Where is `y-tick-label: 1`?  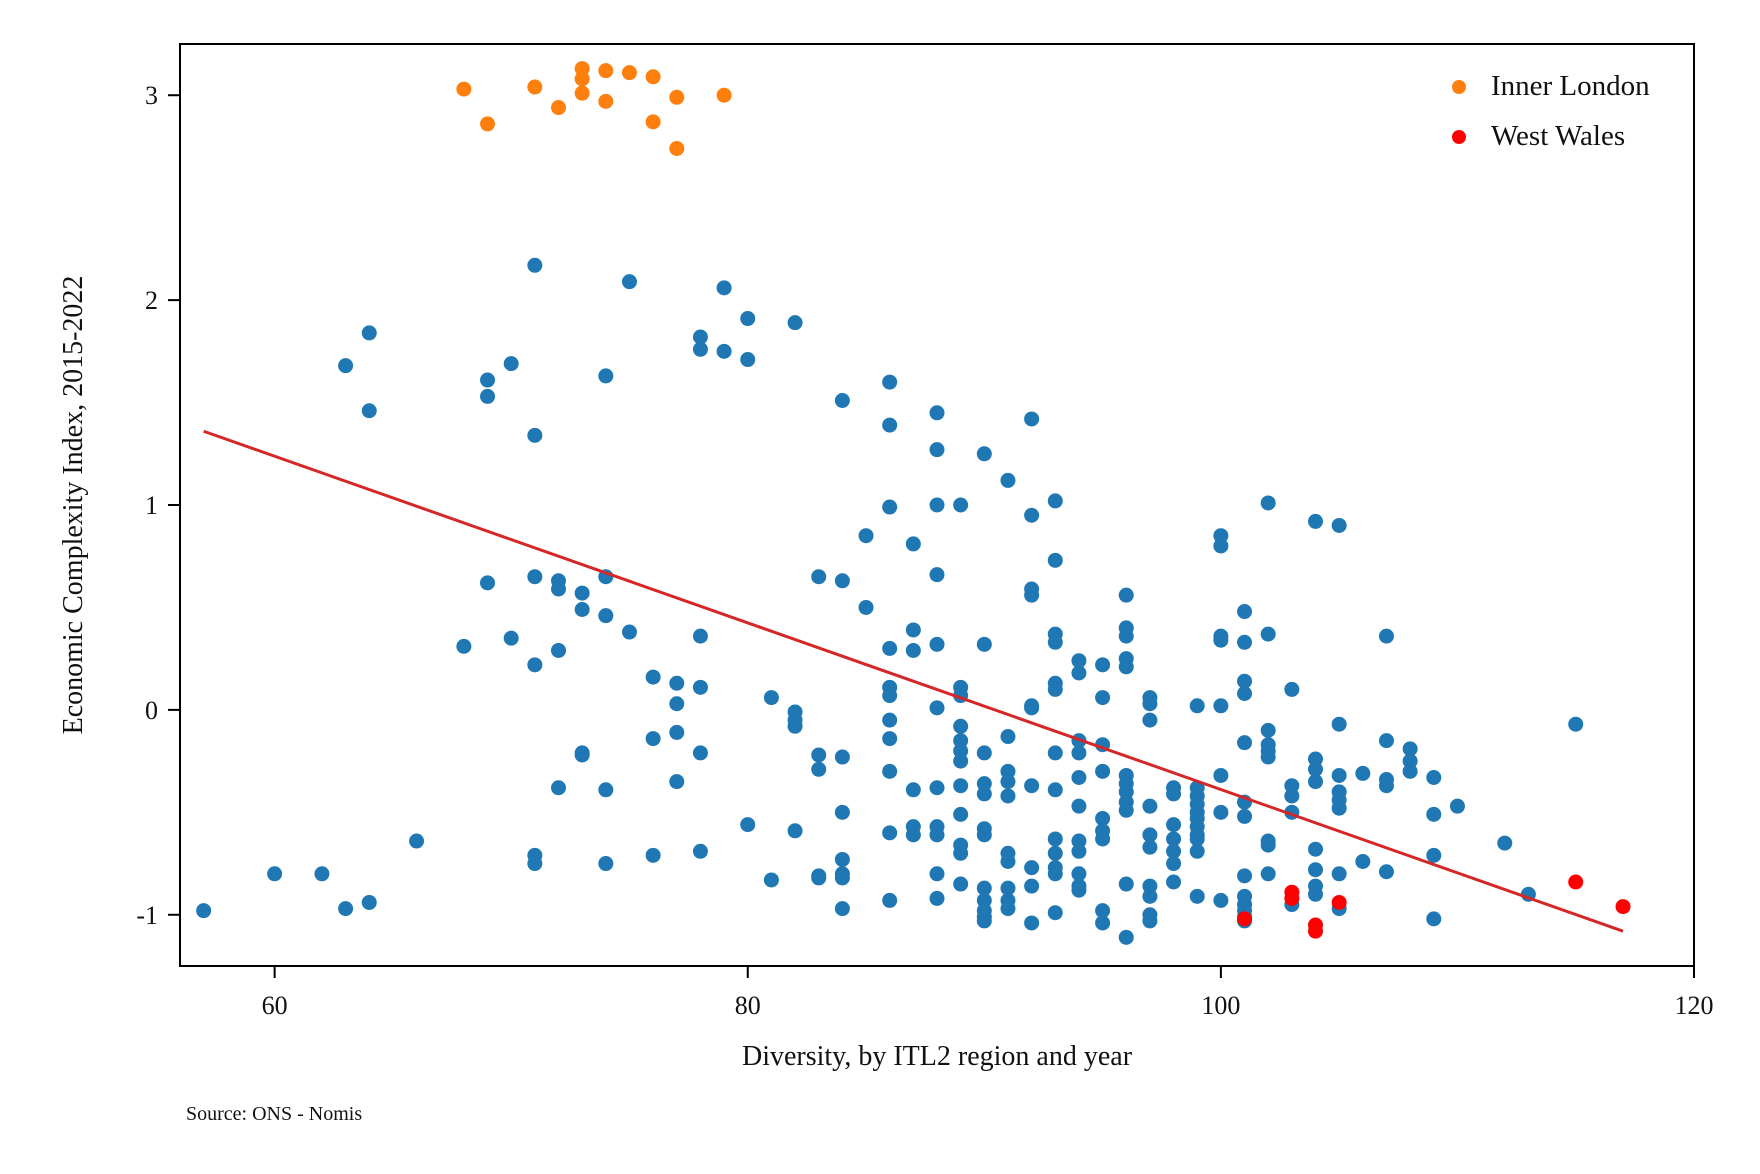
y-tick-label: 1 is located at coordinates (151, 505).